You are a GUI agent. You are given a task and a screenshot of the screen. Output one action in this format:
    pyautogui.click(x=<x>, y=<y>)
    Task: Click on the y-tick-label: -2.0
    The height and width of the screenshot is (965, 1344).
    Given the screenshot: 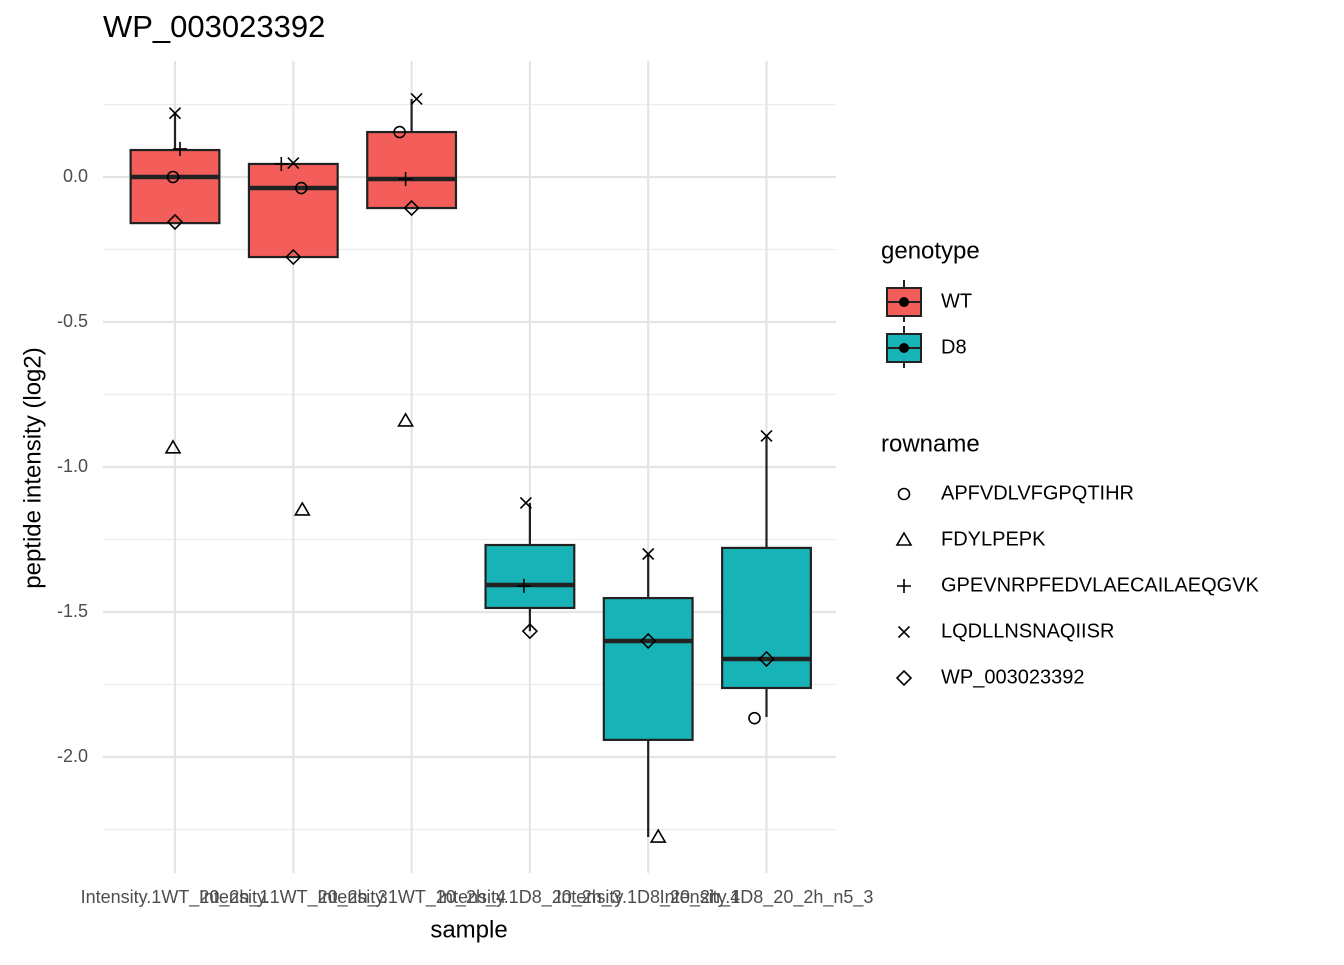 What is the action you would take?
    pyautogui.click(x=72, y=756)
    